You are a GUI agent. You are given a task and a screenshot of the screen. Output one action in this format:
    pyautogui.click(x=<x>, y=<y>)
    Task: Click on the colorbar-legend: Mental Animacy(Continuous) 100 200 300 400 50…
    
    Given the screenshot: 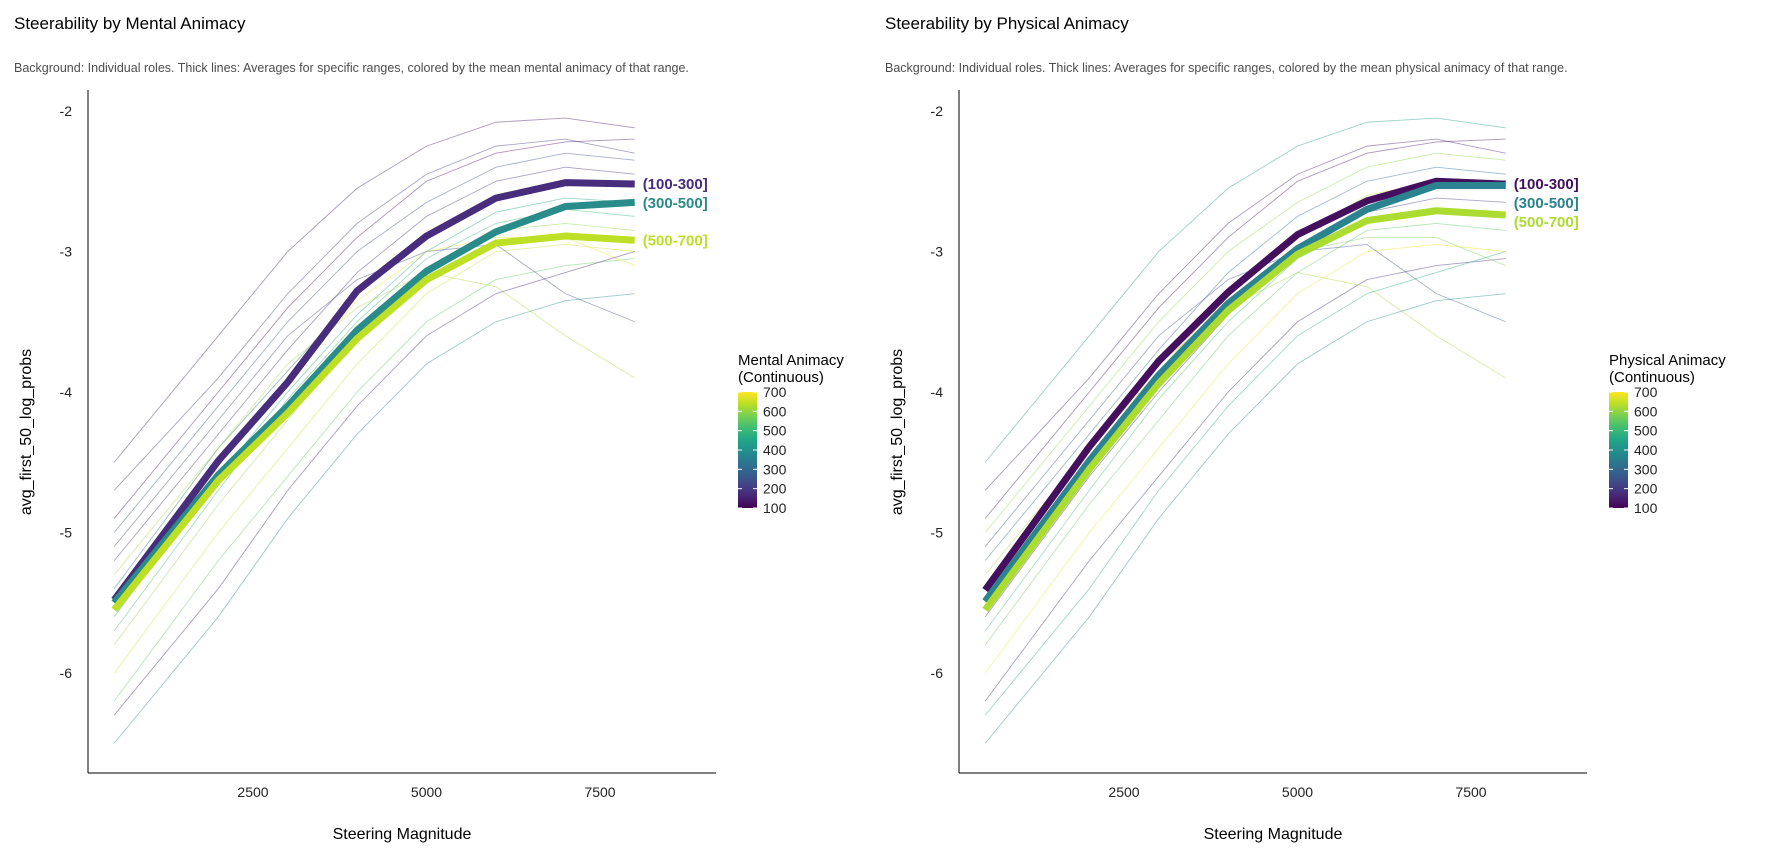 What is the action you would take?
    pyautogui.click(x=791, y=434)
    